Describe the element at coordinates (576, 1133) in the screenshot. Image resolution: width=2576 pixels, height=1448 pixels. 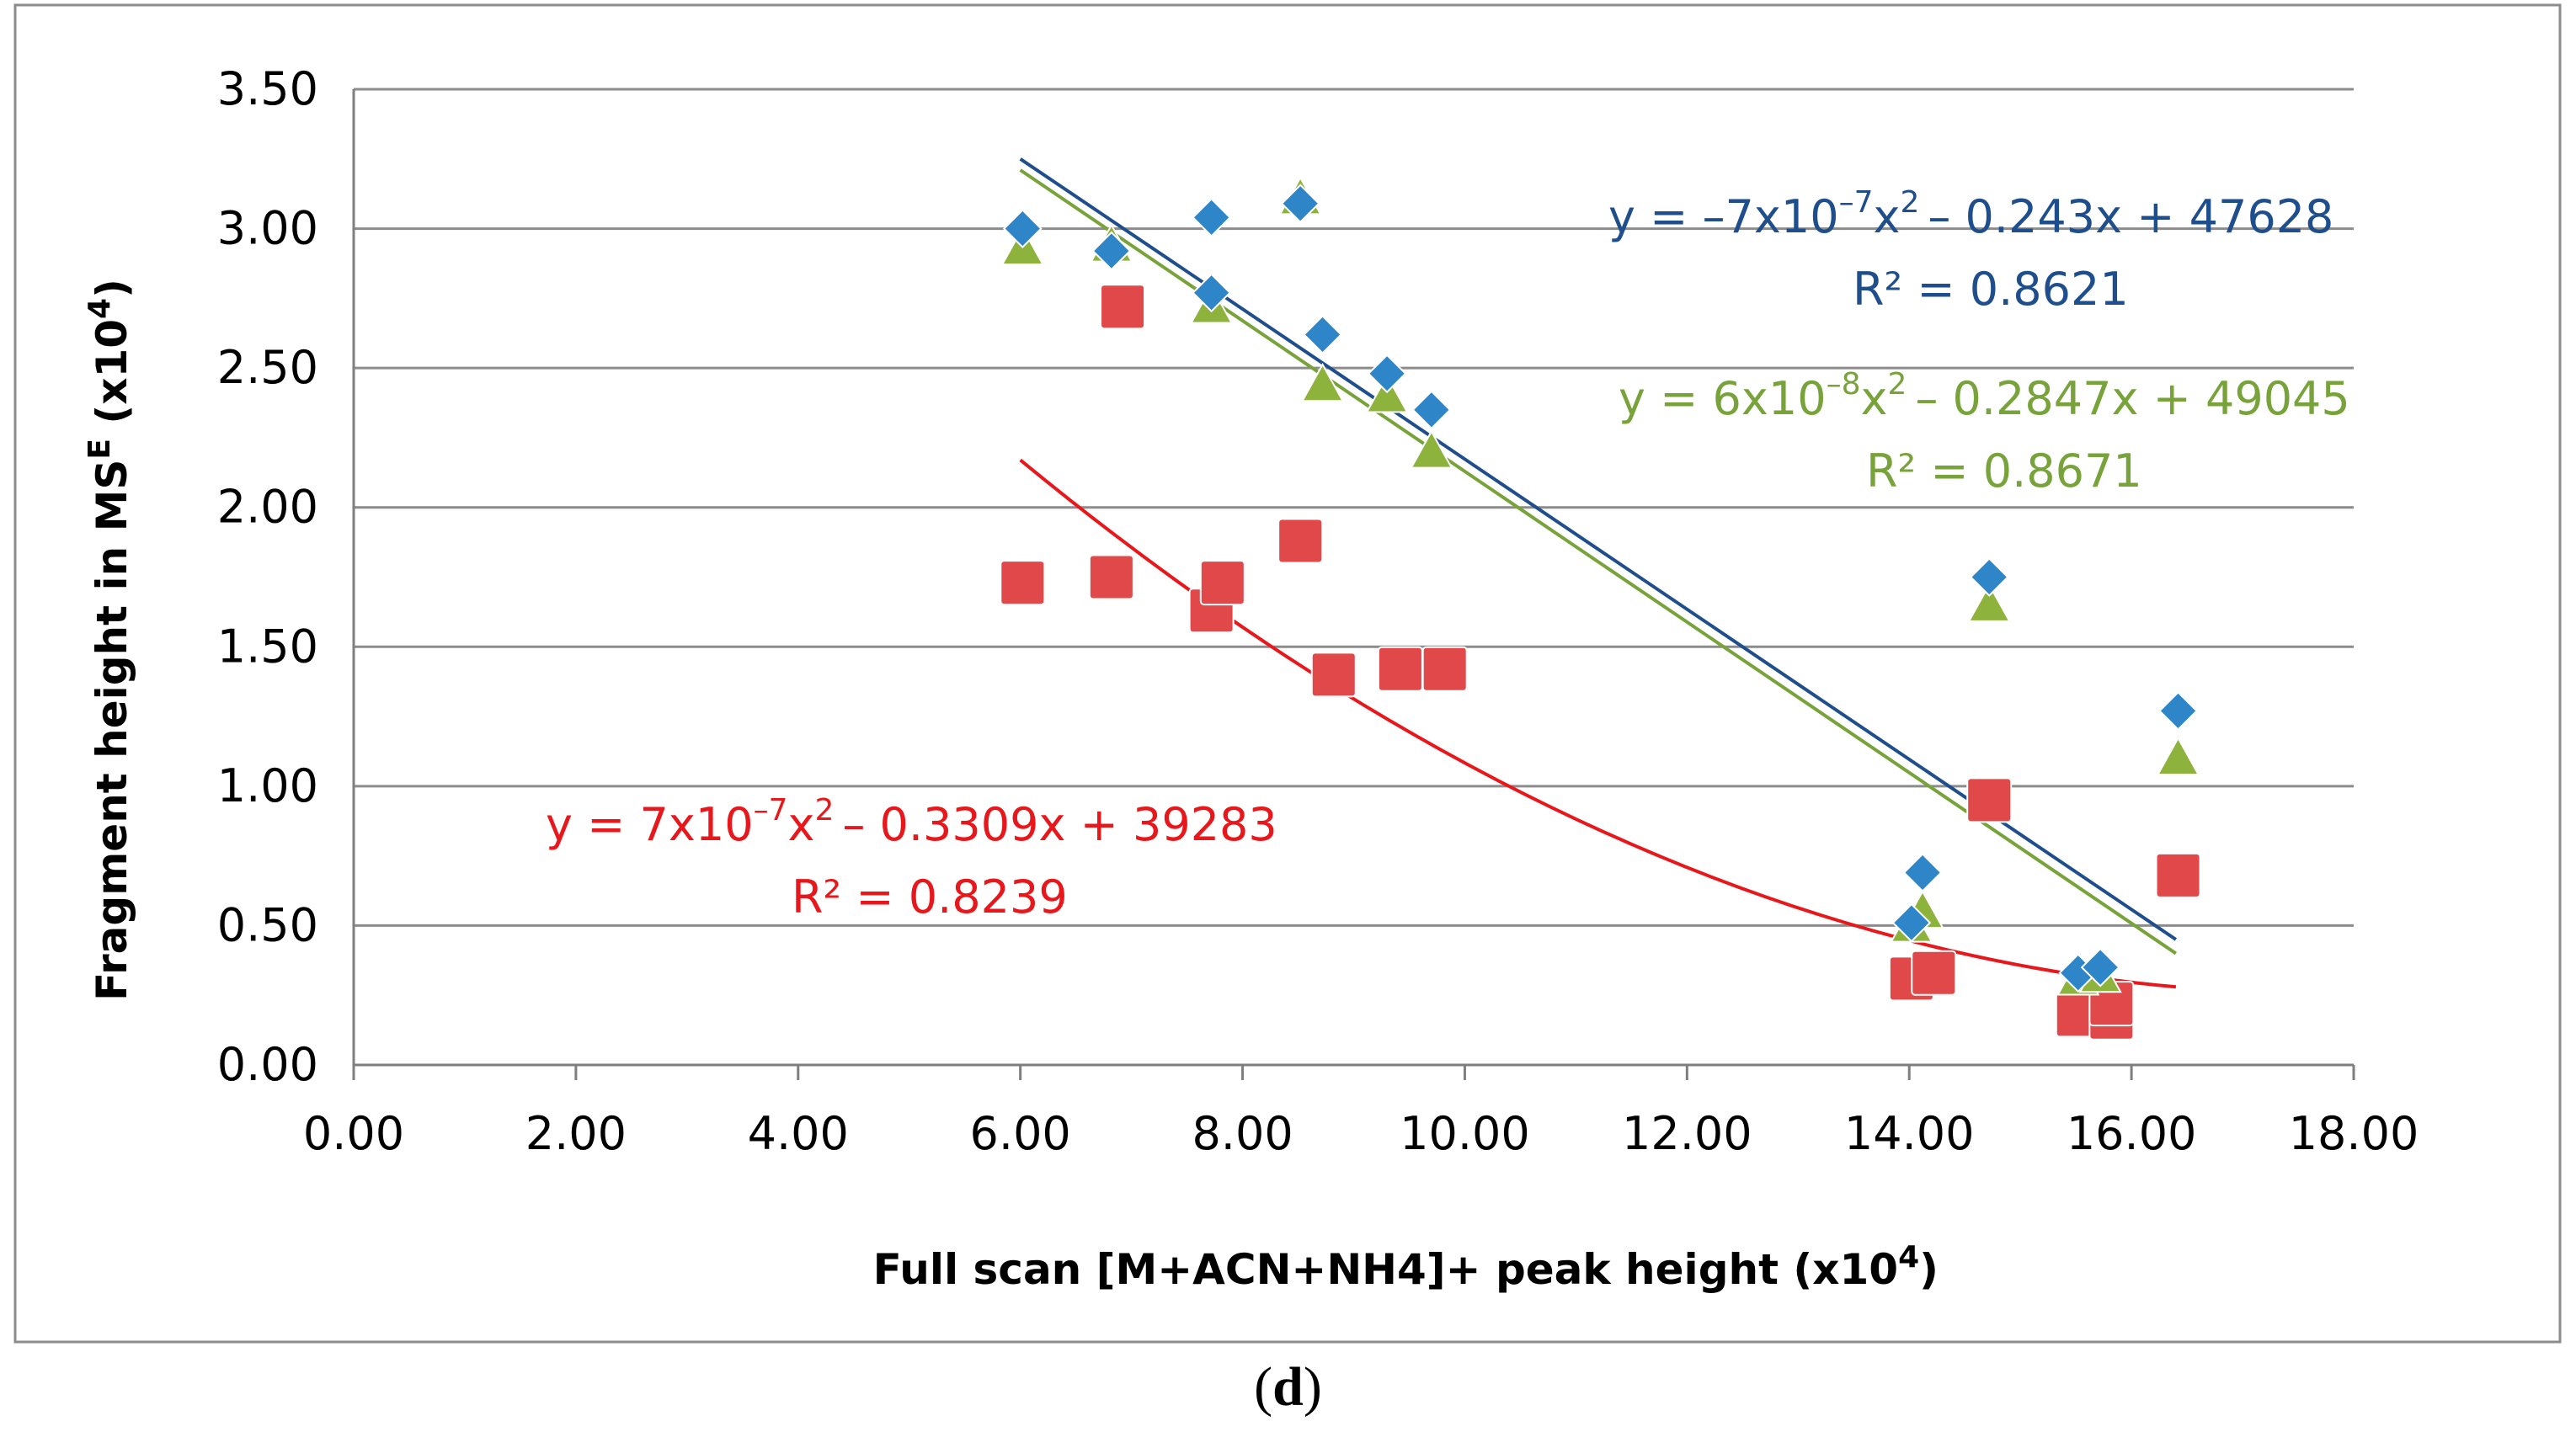
I see `x-tick-label: 2.00` at that location.